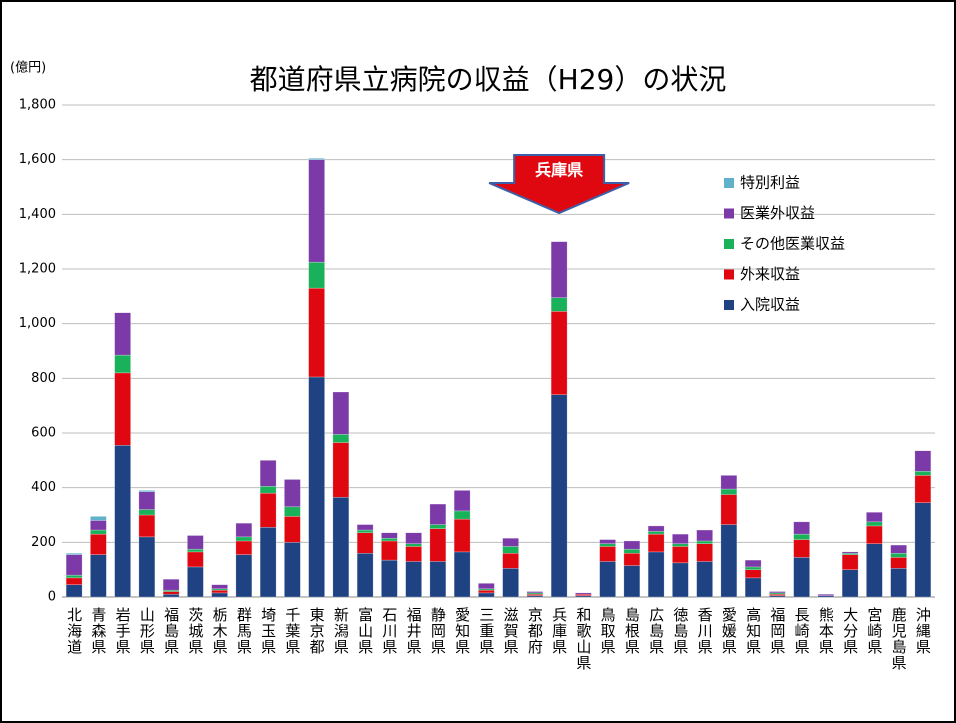 This screenshot has width=956, height=723. Describe the element at coordinates (535, 631) in the screenshot. I see `x-tick-label: 京都府` at that location.